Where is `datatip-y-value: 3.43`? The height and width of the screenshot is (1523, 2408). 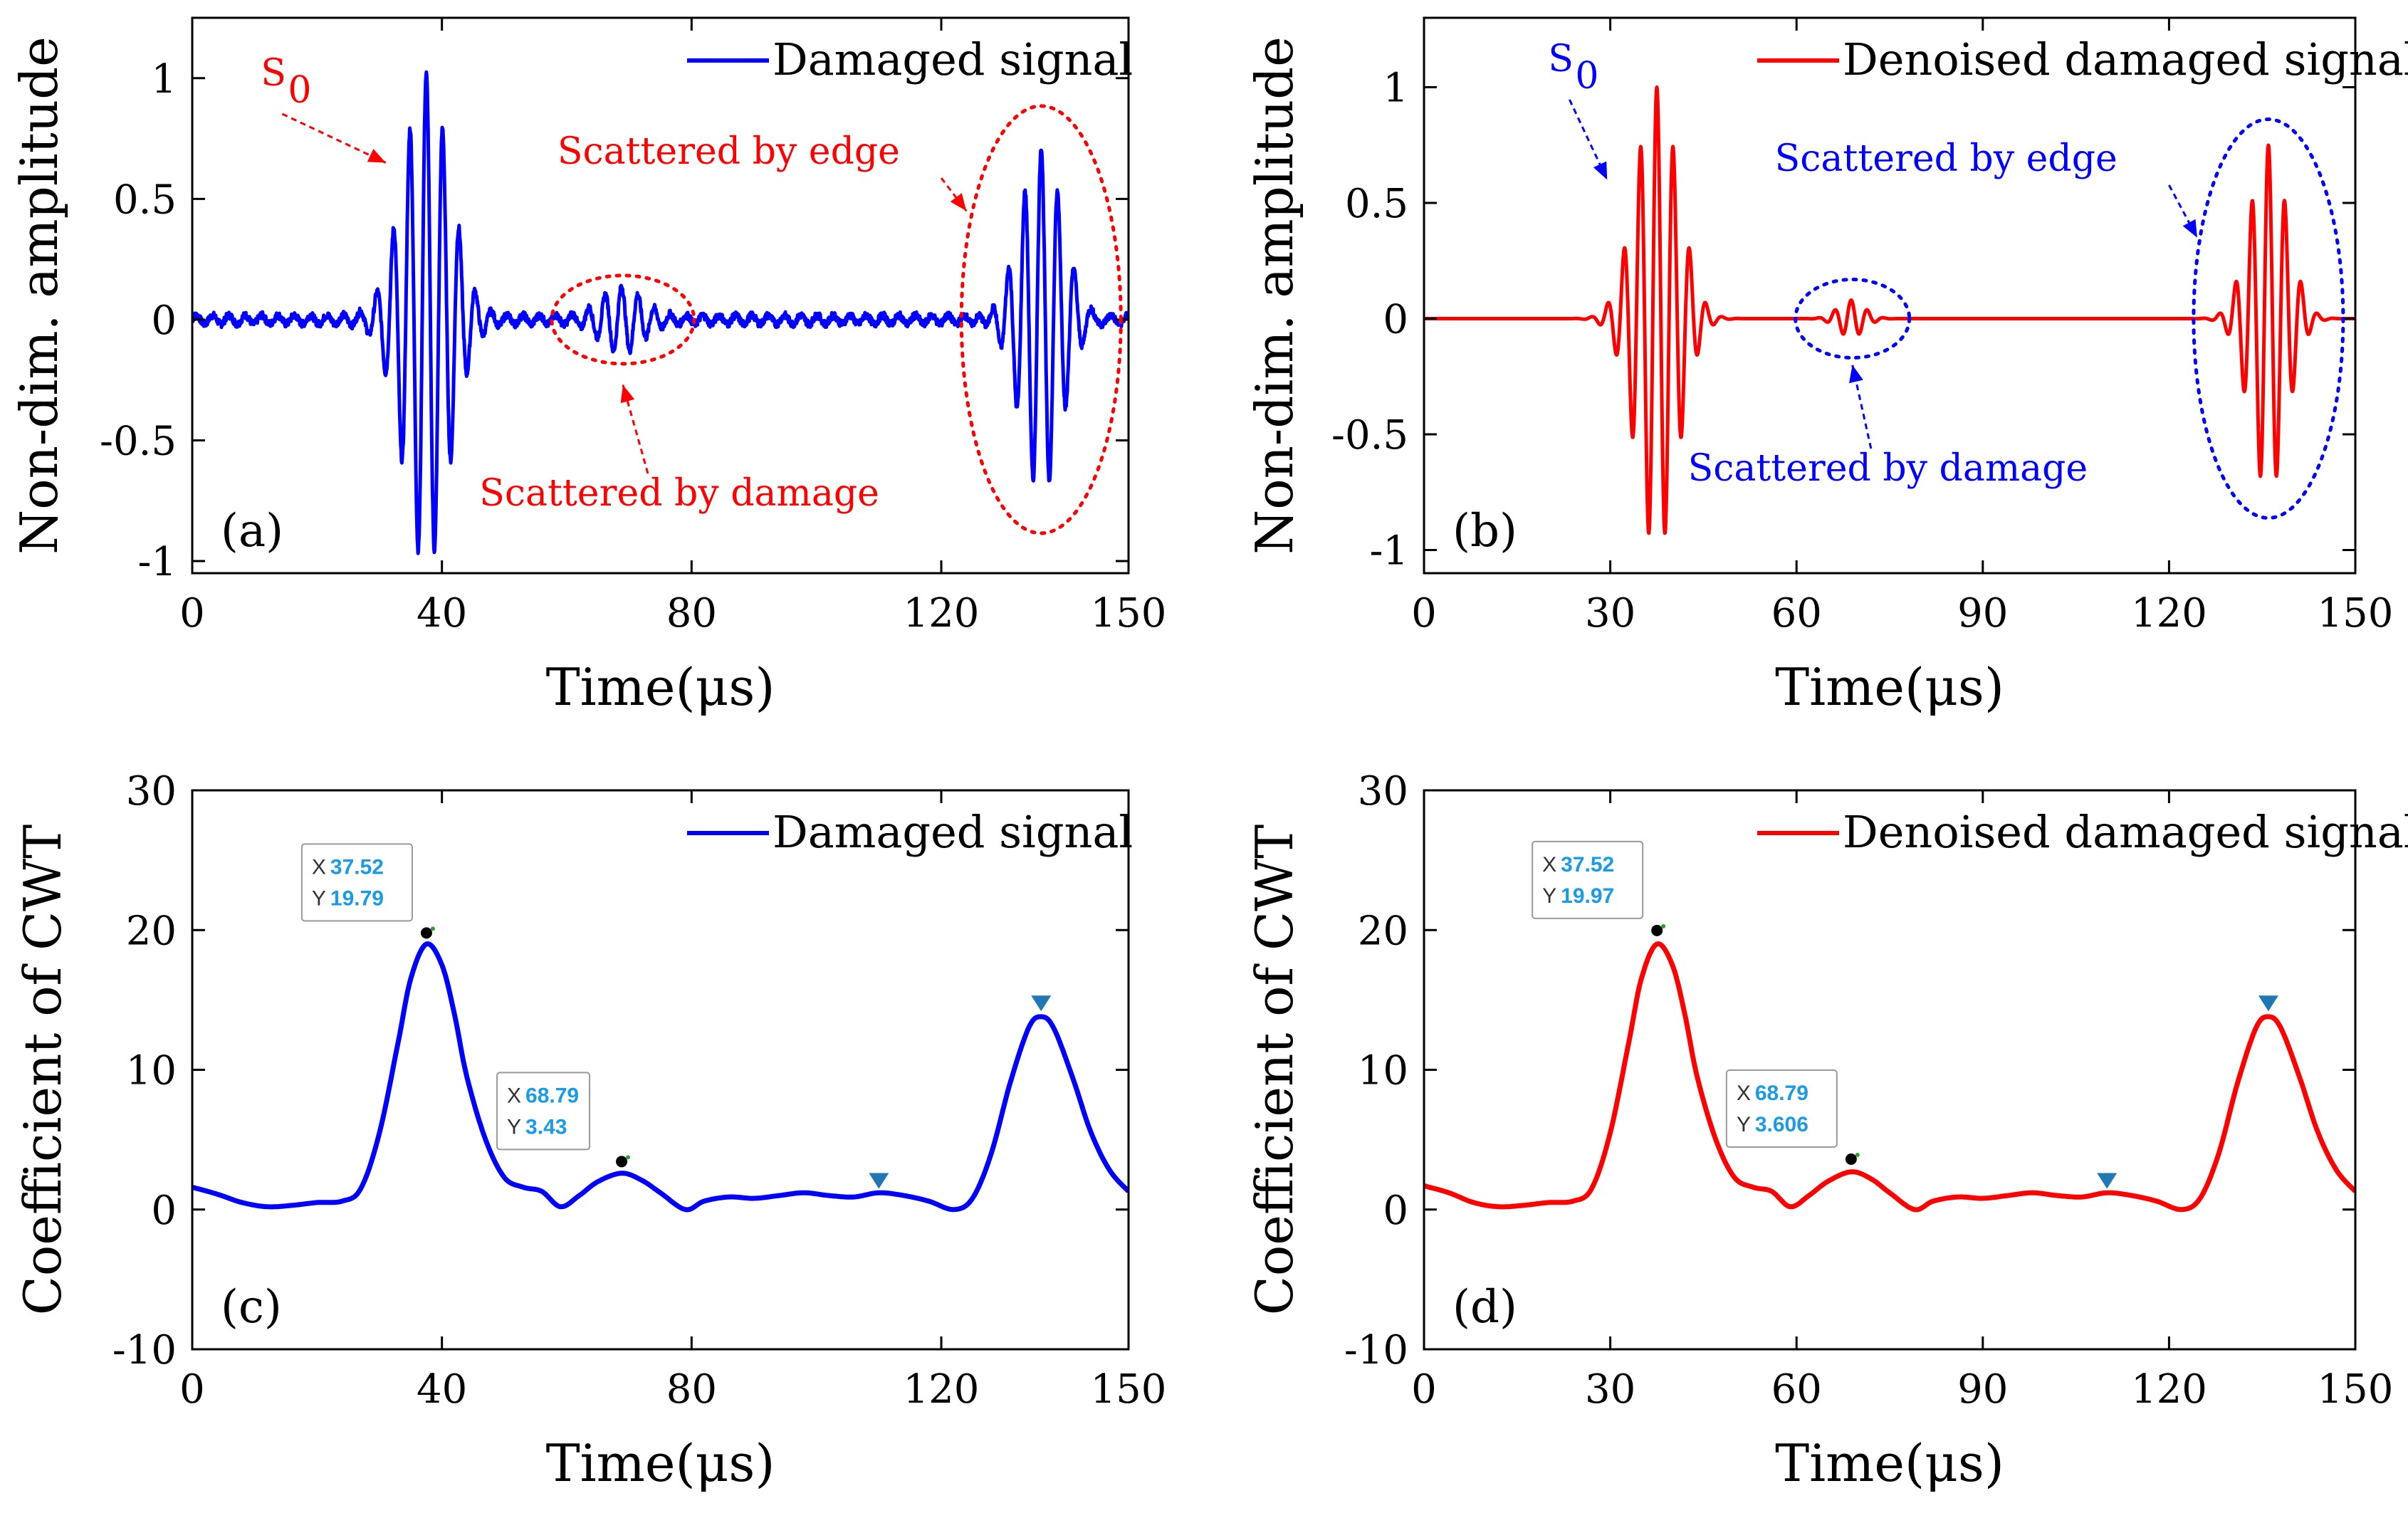 datatip-y-value: 3.43 is located at coordinates (546, 1127).